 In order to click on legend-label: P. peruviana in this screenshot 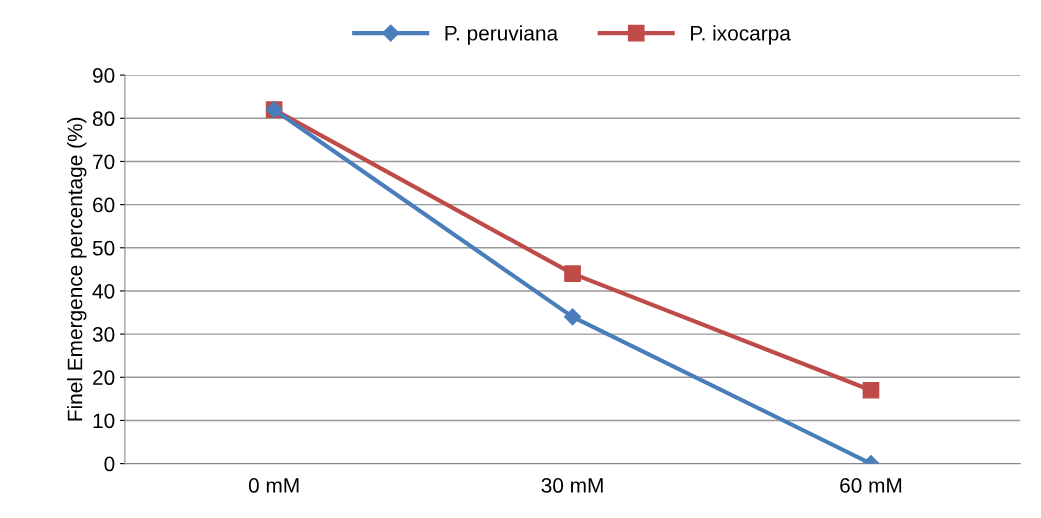, I will do `click(502, 35)`.